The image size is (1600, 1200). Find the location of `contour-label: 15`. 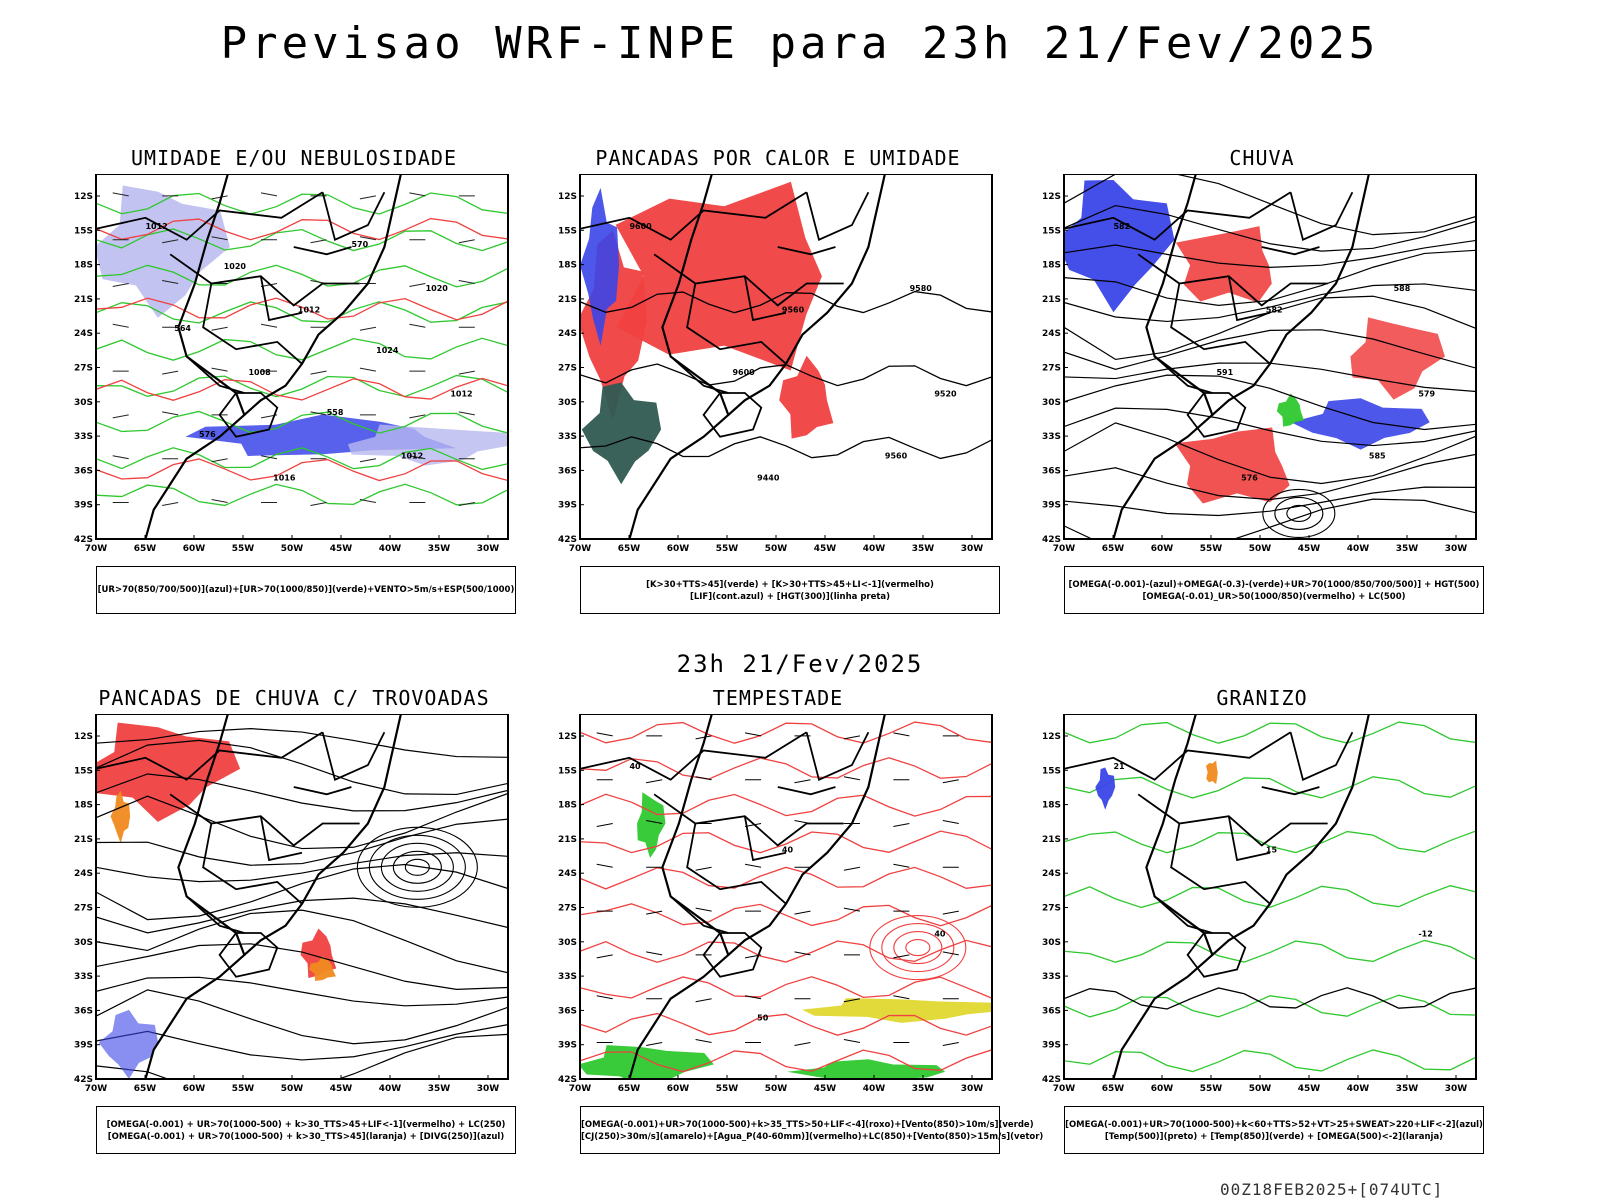

contour-label: 15 is located at coordinates (1272, 850).